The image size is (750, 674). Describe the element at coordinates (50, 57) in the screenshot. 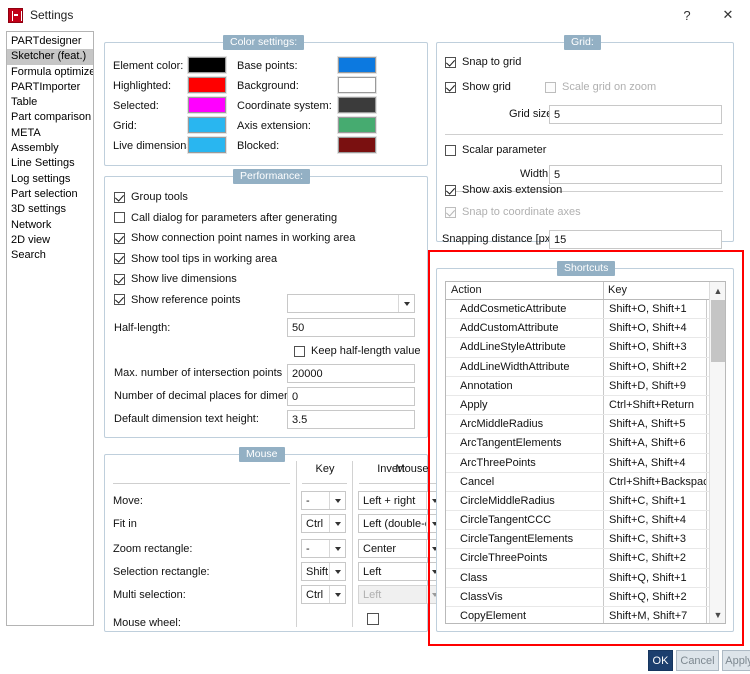

I see `sidebar-item-sketcher-feat: Sketcher (feat.)` at that location.